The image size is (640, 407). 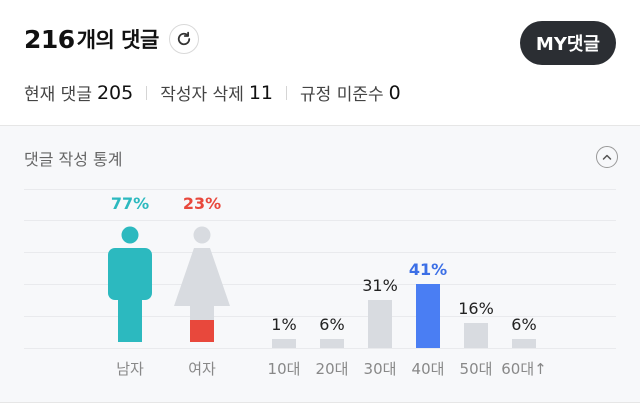 I want to click on policy-violation-label: 규정 미준수, so click(x=342, y=95).